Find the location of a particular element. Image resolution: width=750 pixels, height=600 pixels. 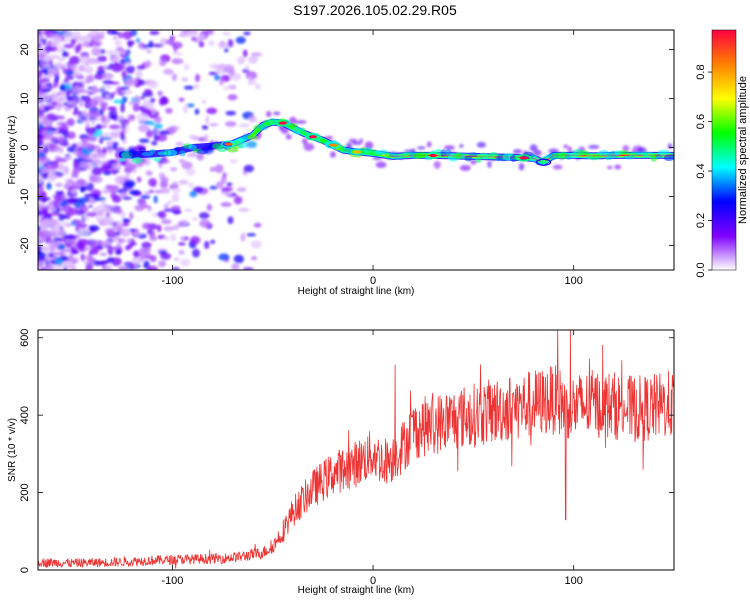

spectrogram-x-axis-label: Height of straight line (km) is located at coordinates (356, 291).